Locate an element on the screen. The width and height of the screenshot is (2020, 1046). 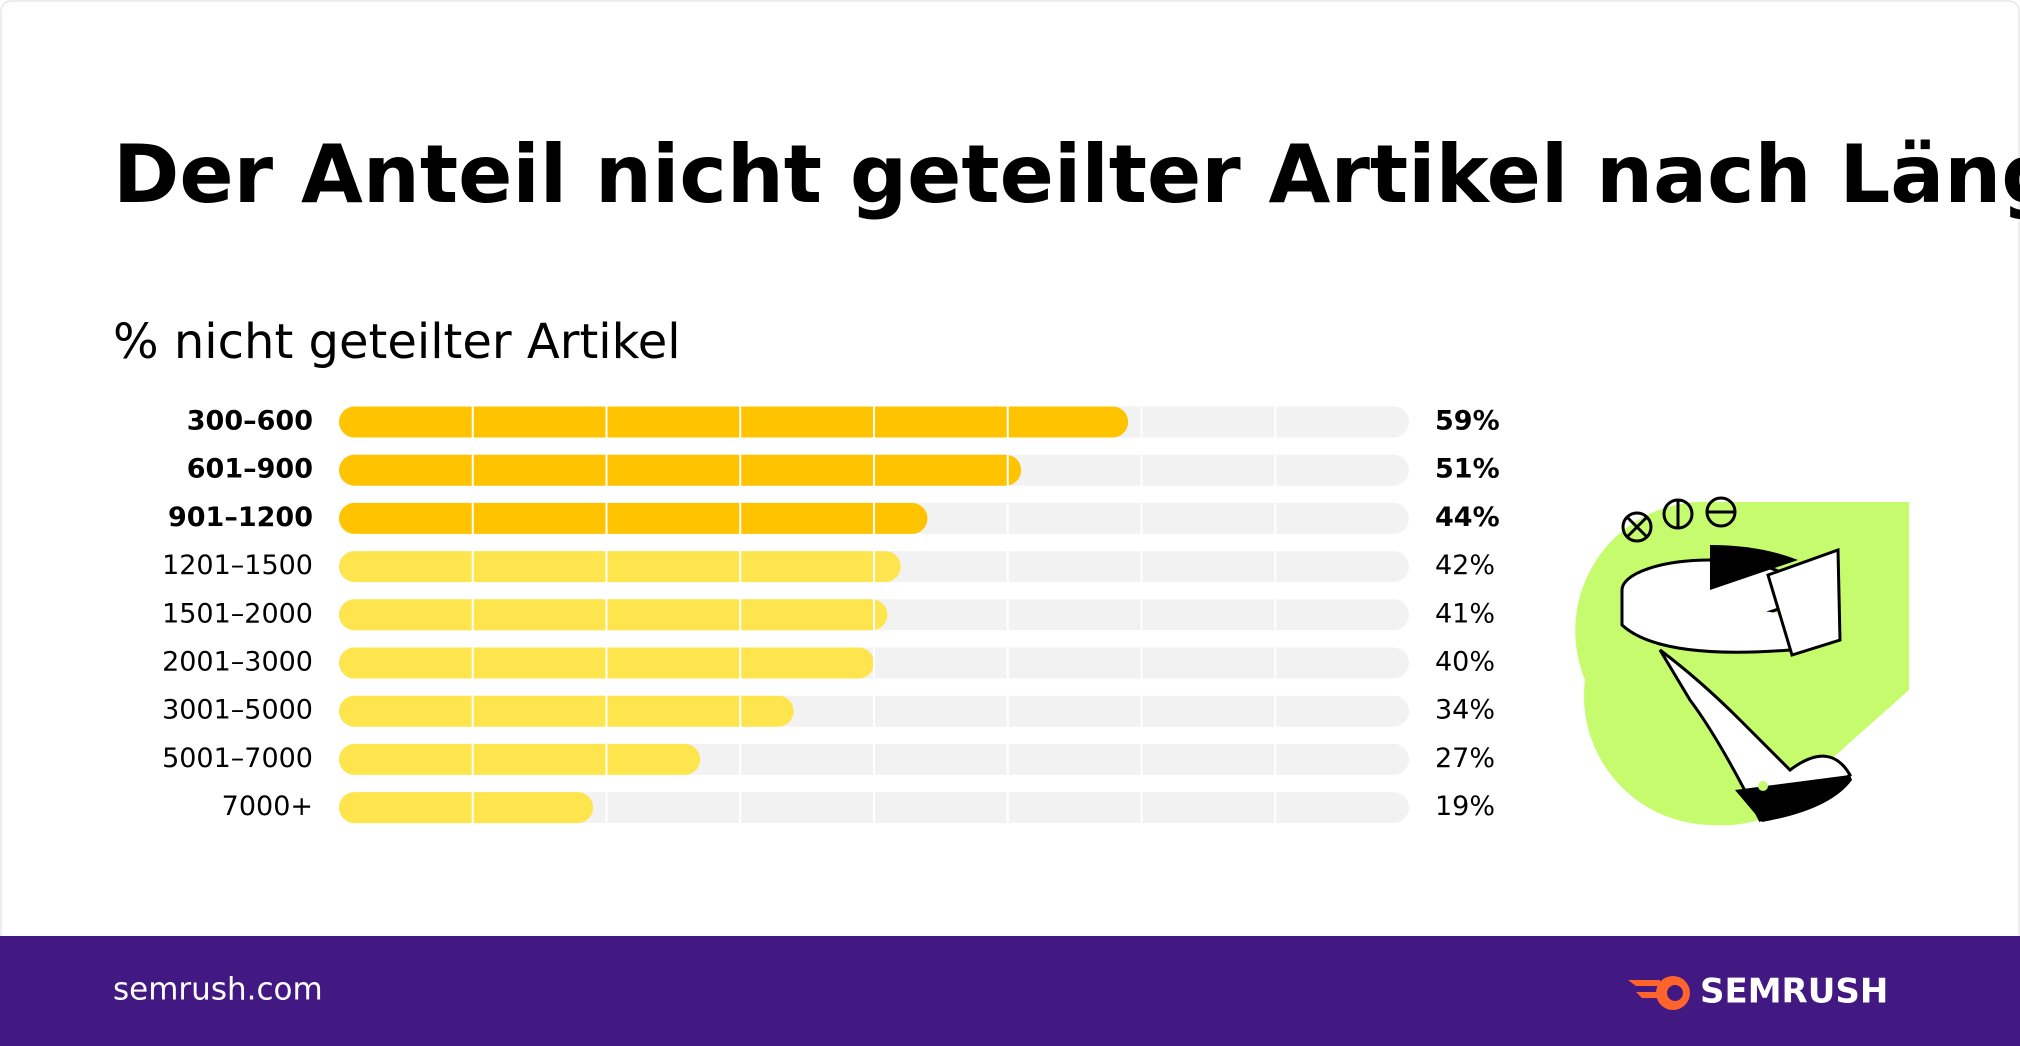
value-label: 51% is located at coordinates (1467, 469).